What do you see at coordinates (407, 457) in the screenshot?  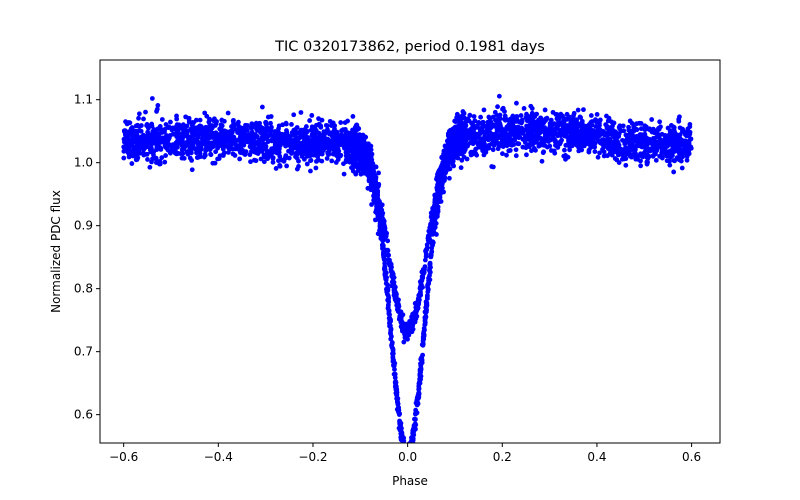 I see `x-tick-label: 0.0` at bounding box center [407, 457].